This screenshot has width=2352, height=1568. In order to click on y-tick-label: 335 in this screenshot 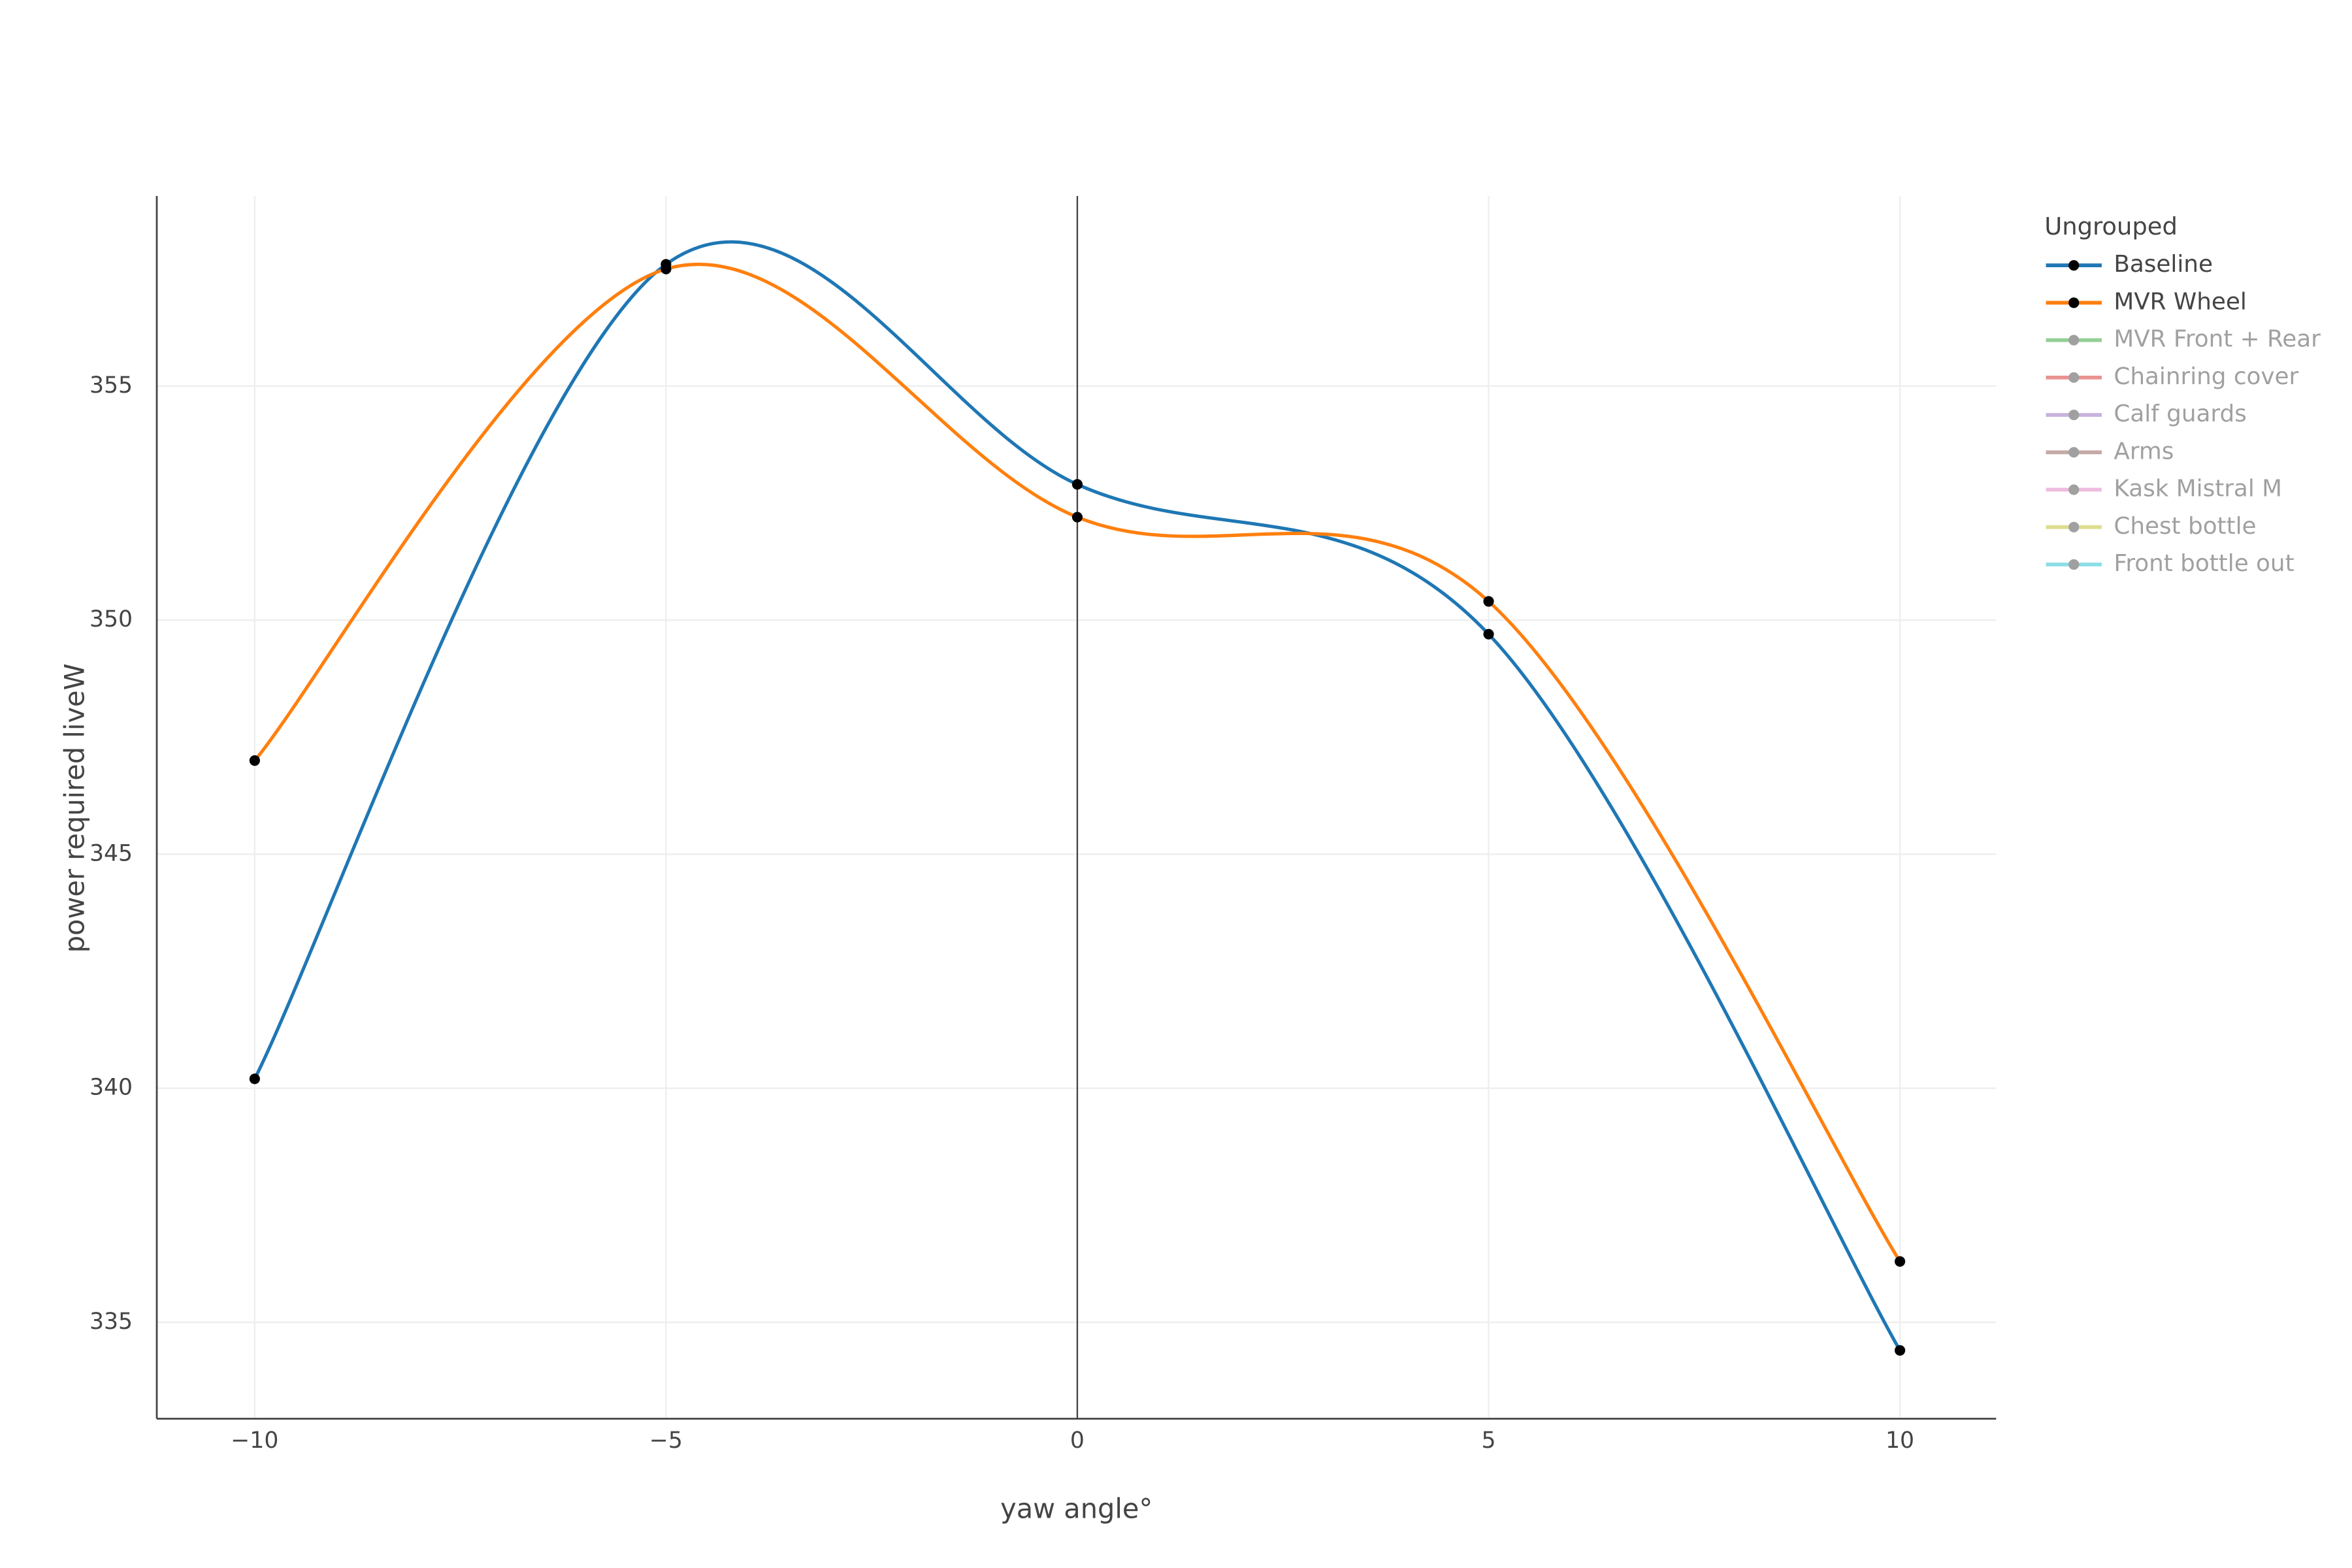, I will do `click(111, 1322)`.